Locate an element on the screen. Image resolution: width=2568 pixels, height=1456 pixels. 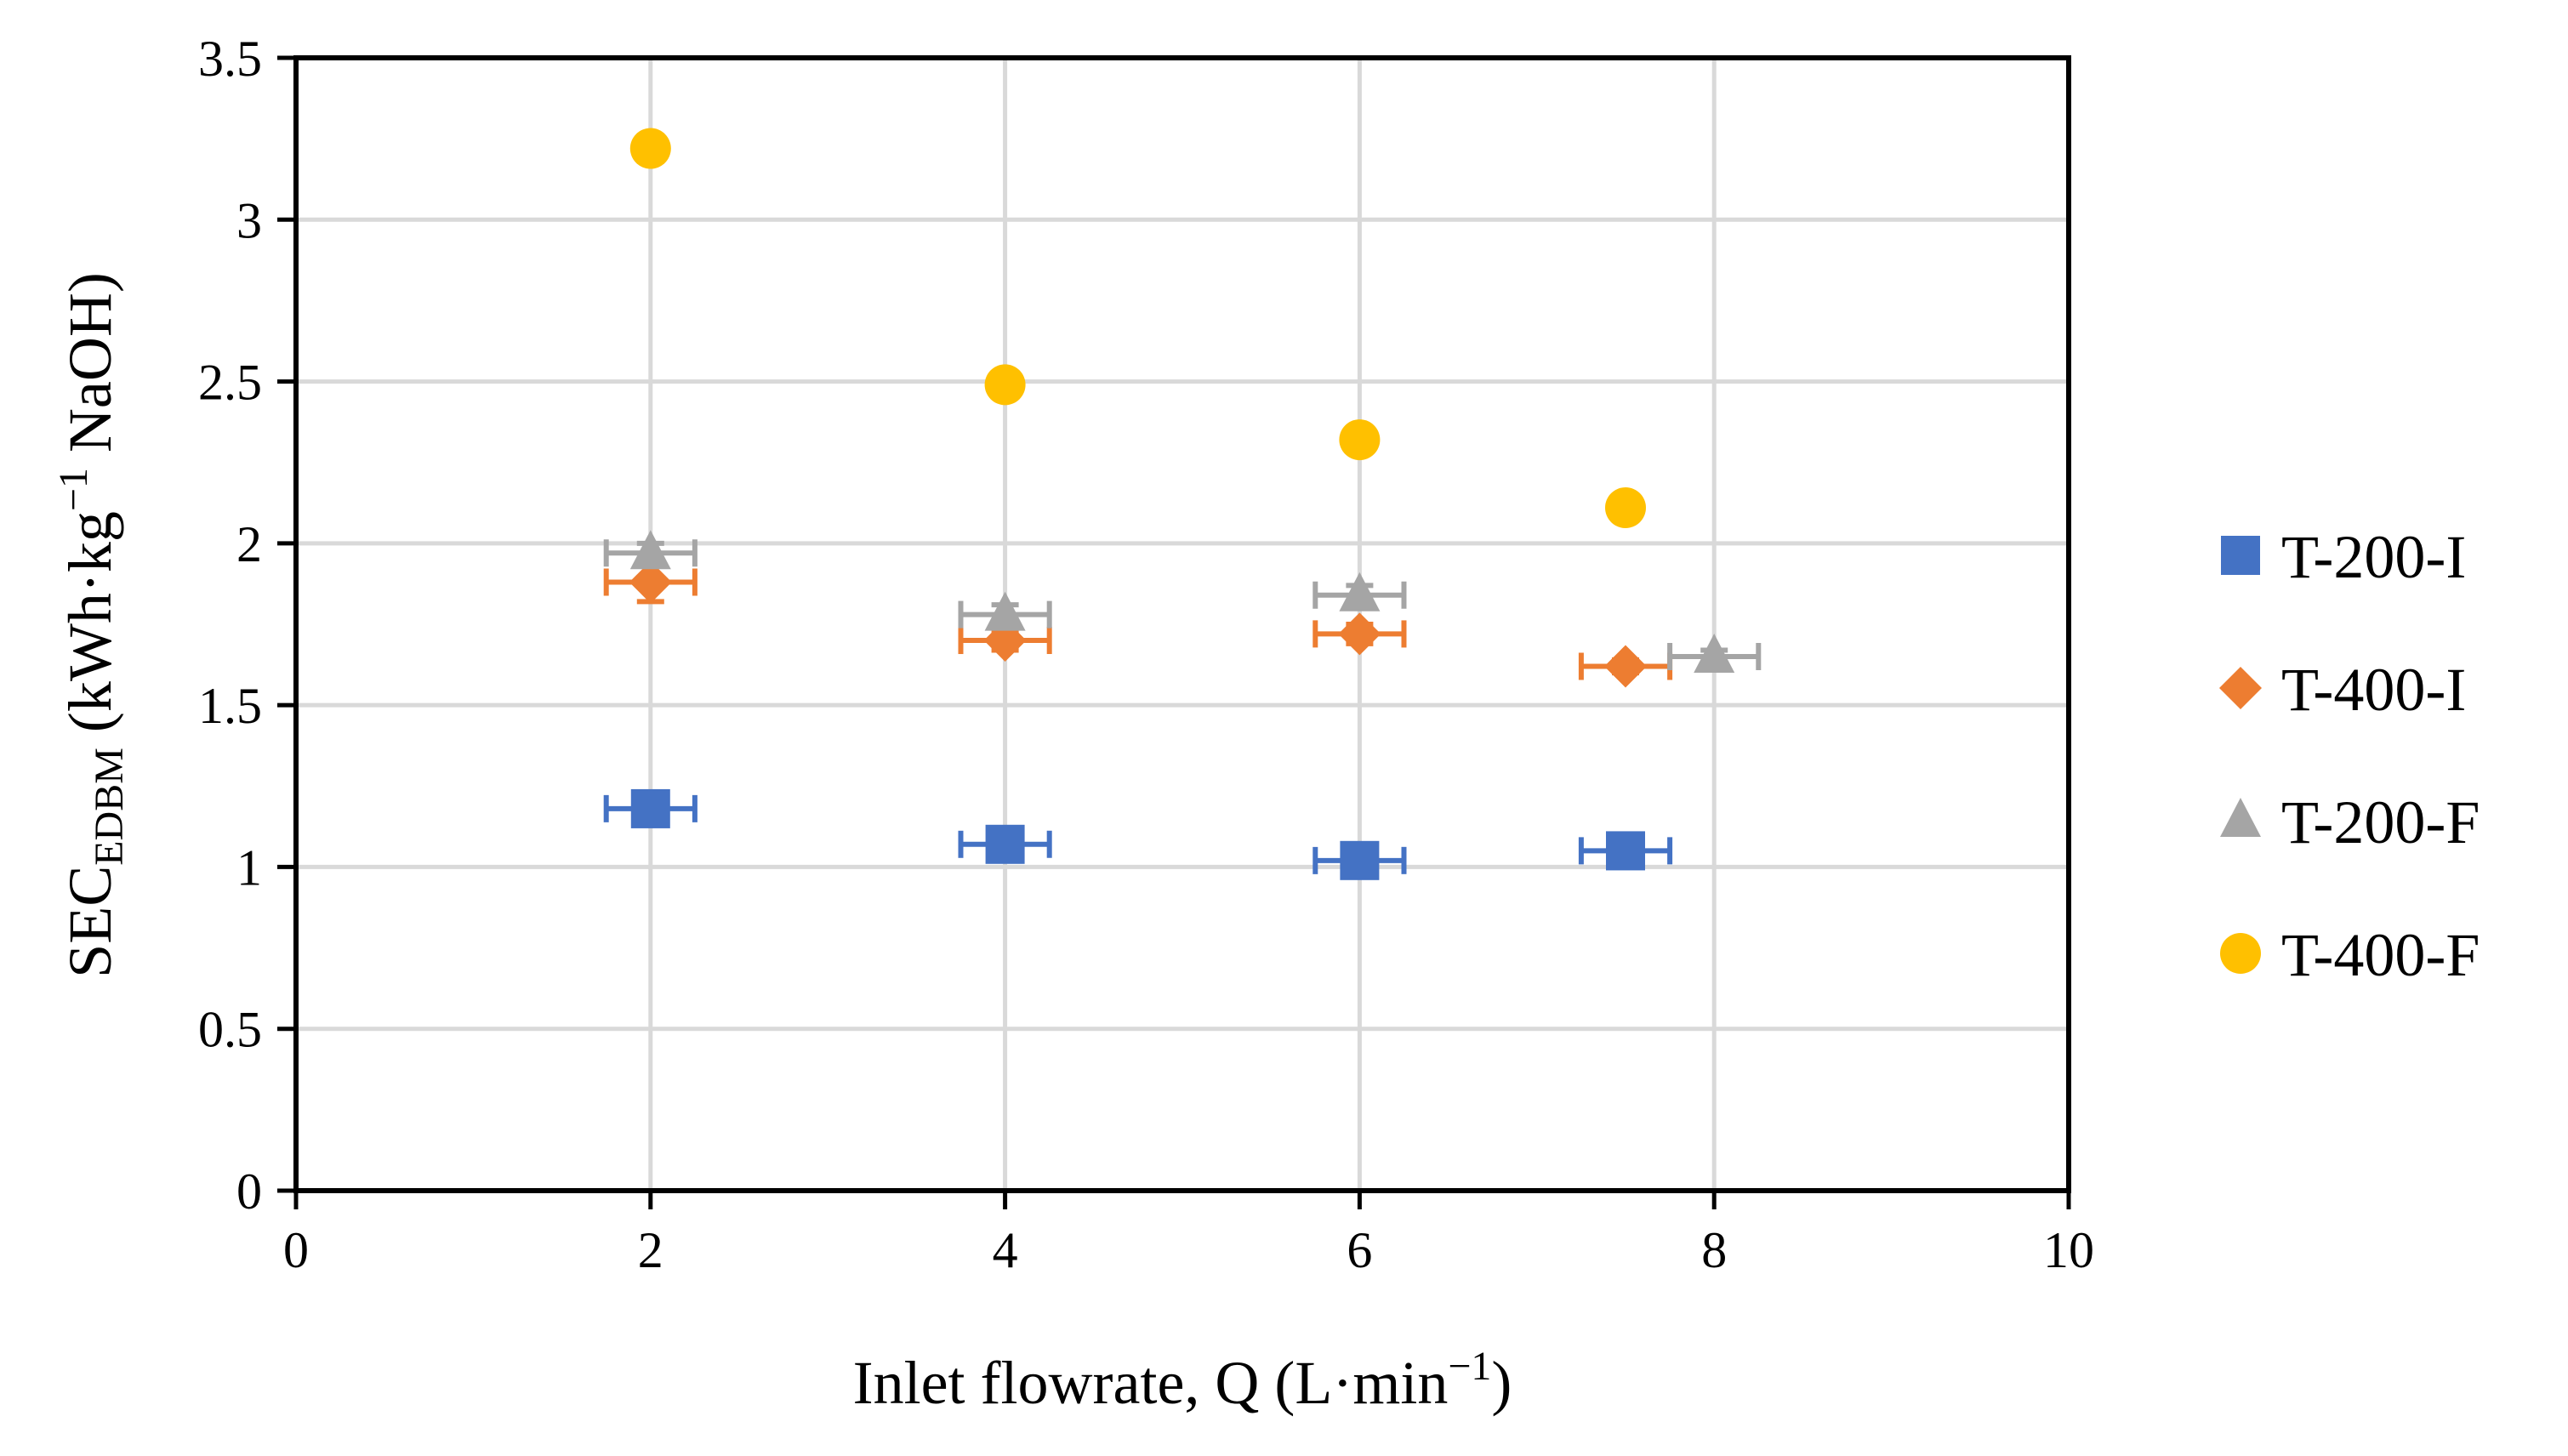
x-tick-label: 10 is located at coordinates (2068, 1250).